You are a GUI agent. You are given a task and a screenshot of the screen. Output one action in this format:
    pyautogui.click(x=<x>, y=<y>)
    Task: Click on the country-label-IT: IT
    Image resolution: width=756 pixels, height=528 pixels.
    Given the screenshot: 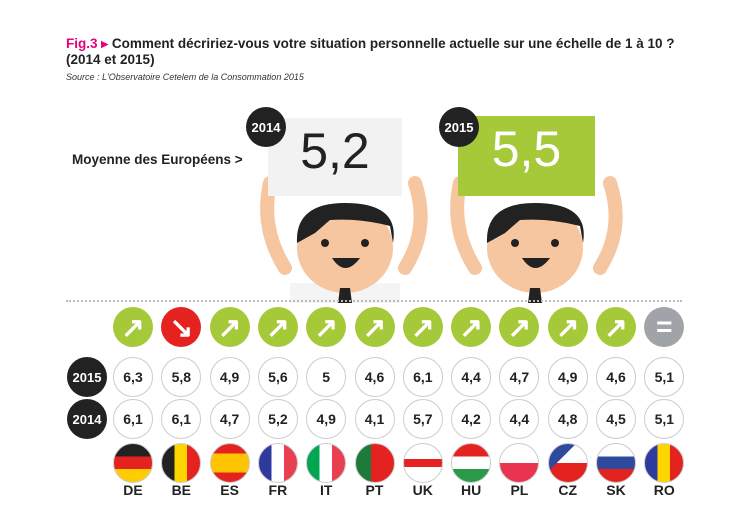 What is the action you would take?
    pyautogui.click(x=326, y=490)
    